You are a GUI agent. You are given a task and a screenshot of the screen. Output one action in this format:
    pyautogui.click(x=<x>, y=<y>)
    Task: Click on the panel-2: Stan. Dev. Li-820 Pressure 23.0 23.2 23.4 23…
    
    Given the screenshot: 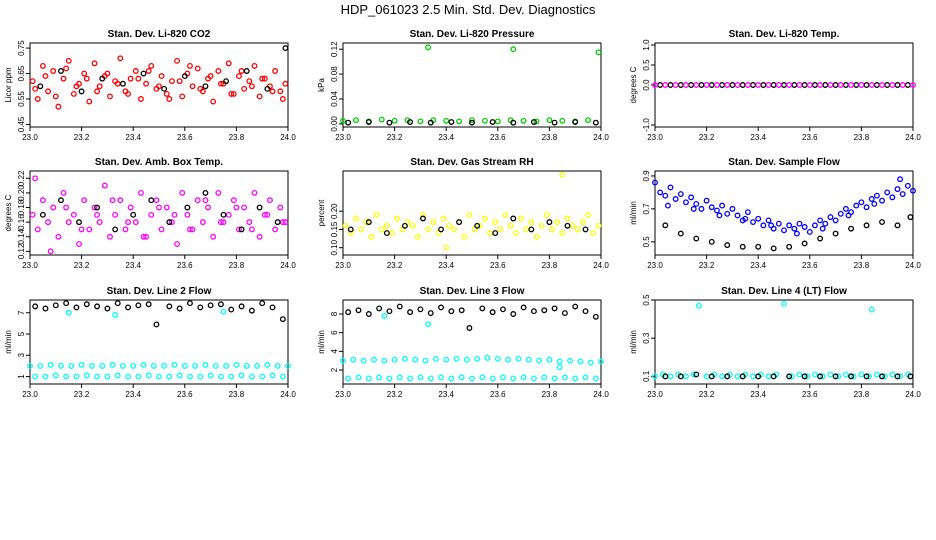 What is the action you would take?
    pyautogui.click(x=463, y=85)
    